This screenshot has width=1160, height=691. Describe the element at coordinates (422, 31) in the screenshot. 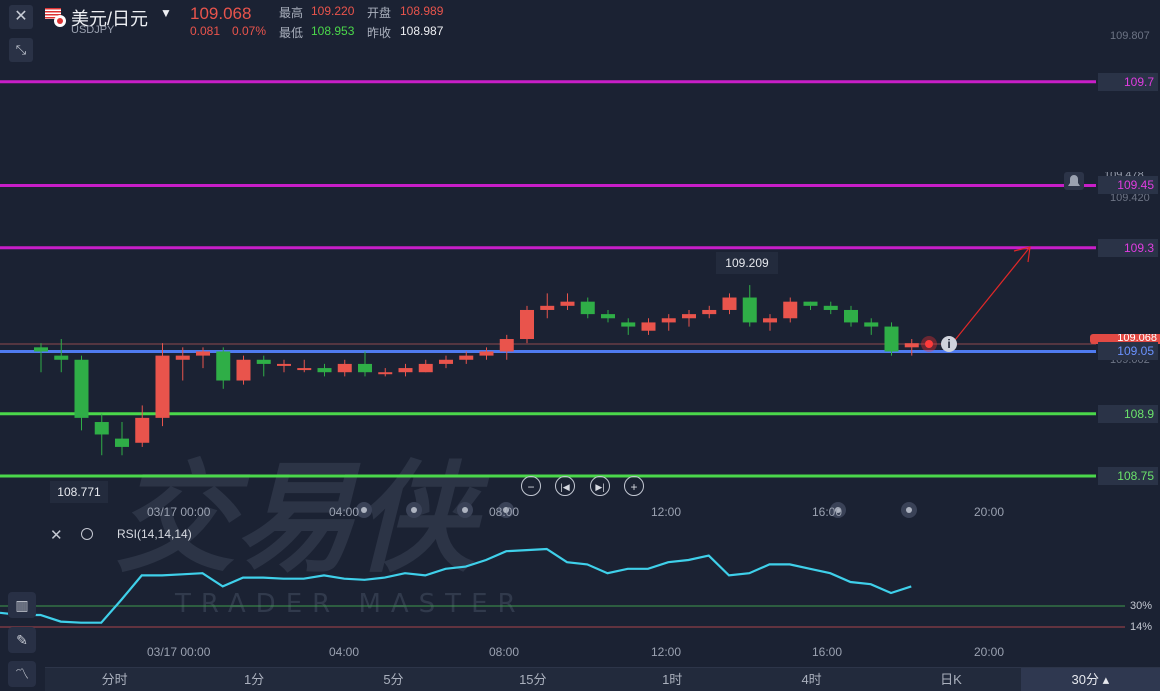

I see `prev-close-value: 108.987` at that location.